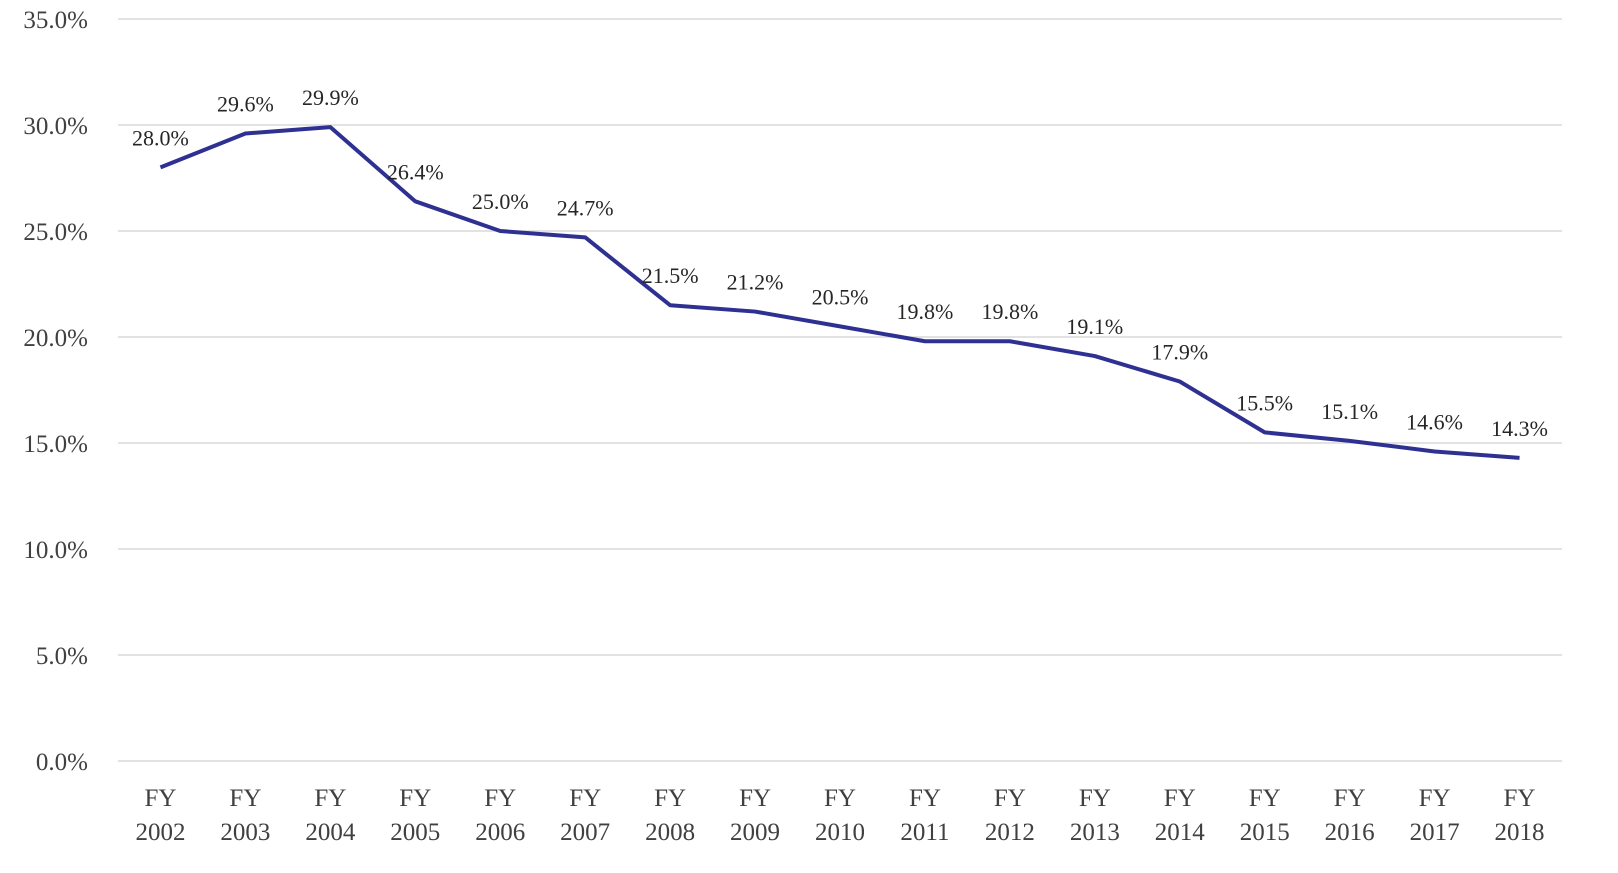 This screenshot has height=873, width=1618. I want to click on y-tick-label: 35.0%, so click(55, 20).